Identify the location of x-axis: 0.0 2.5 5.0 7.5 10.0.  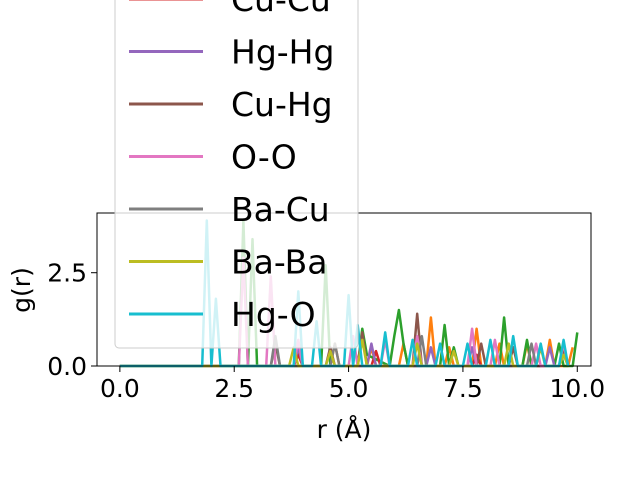
(352, 384).